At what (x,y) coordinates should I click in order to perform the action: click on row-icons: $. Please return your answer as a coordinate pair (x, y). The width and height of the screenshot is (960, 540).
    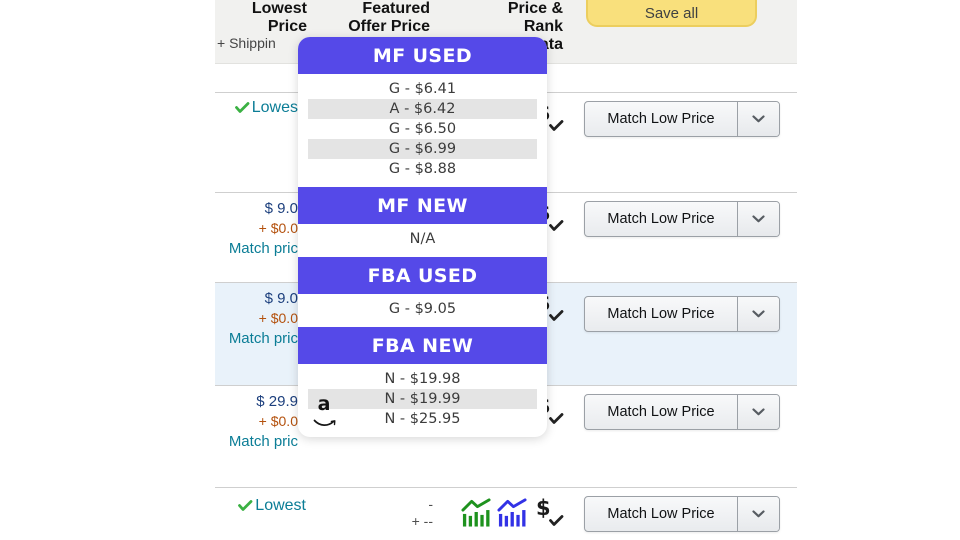
    Looking at the image, I should click on (512, 511).